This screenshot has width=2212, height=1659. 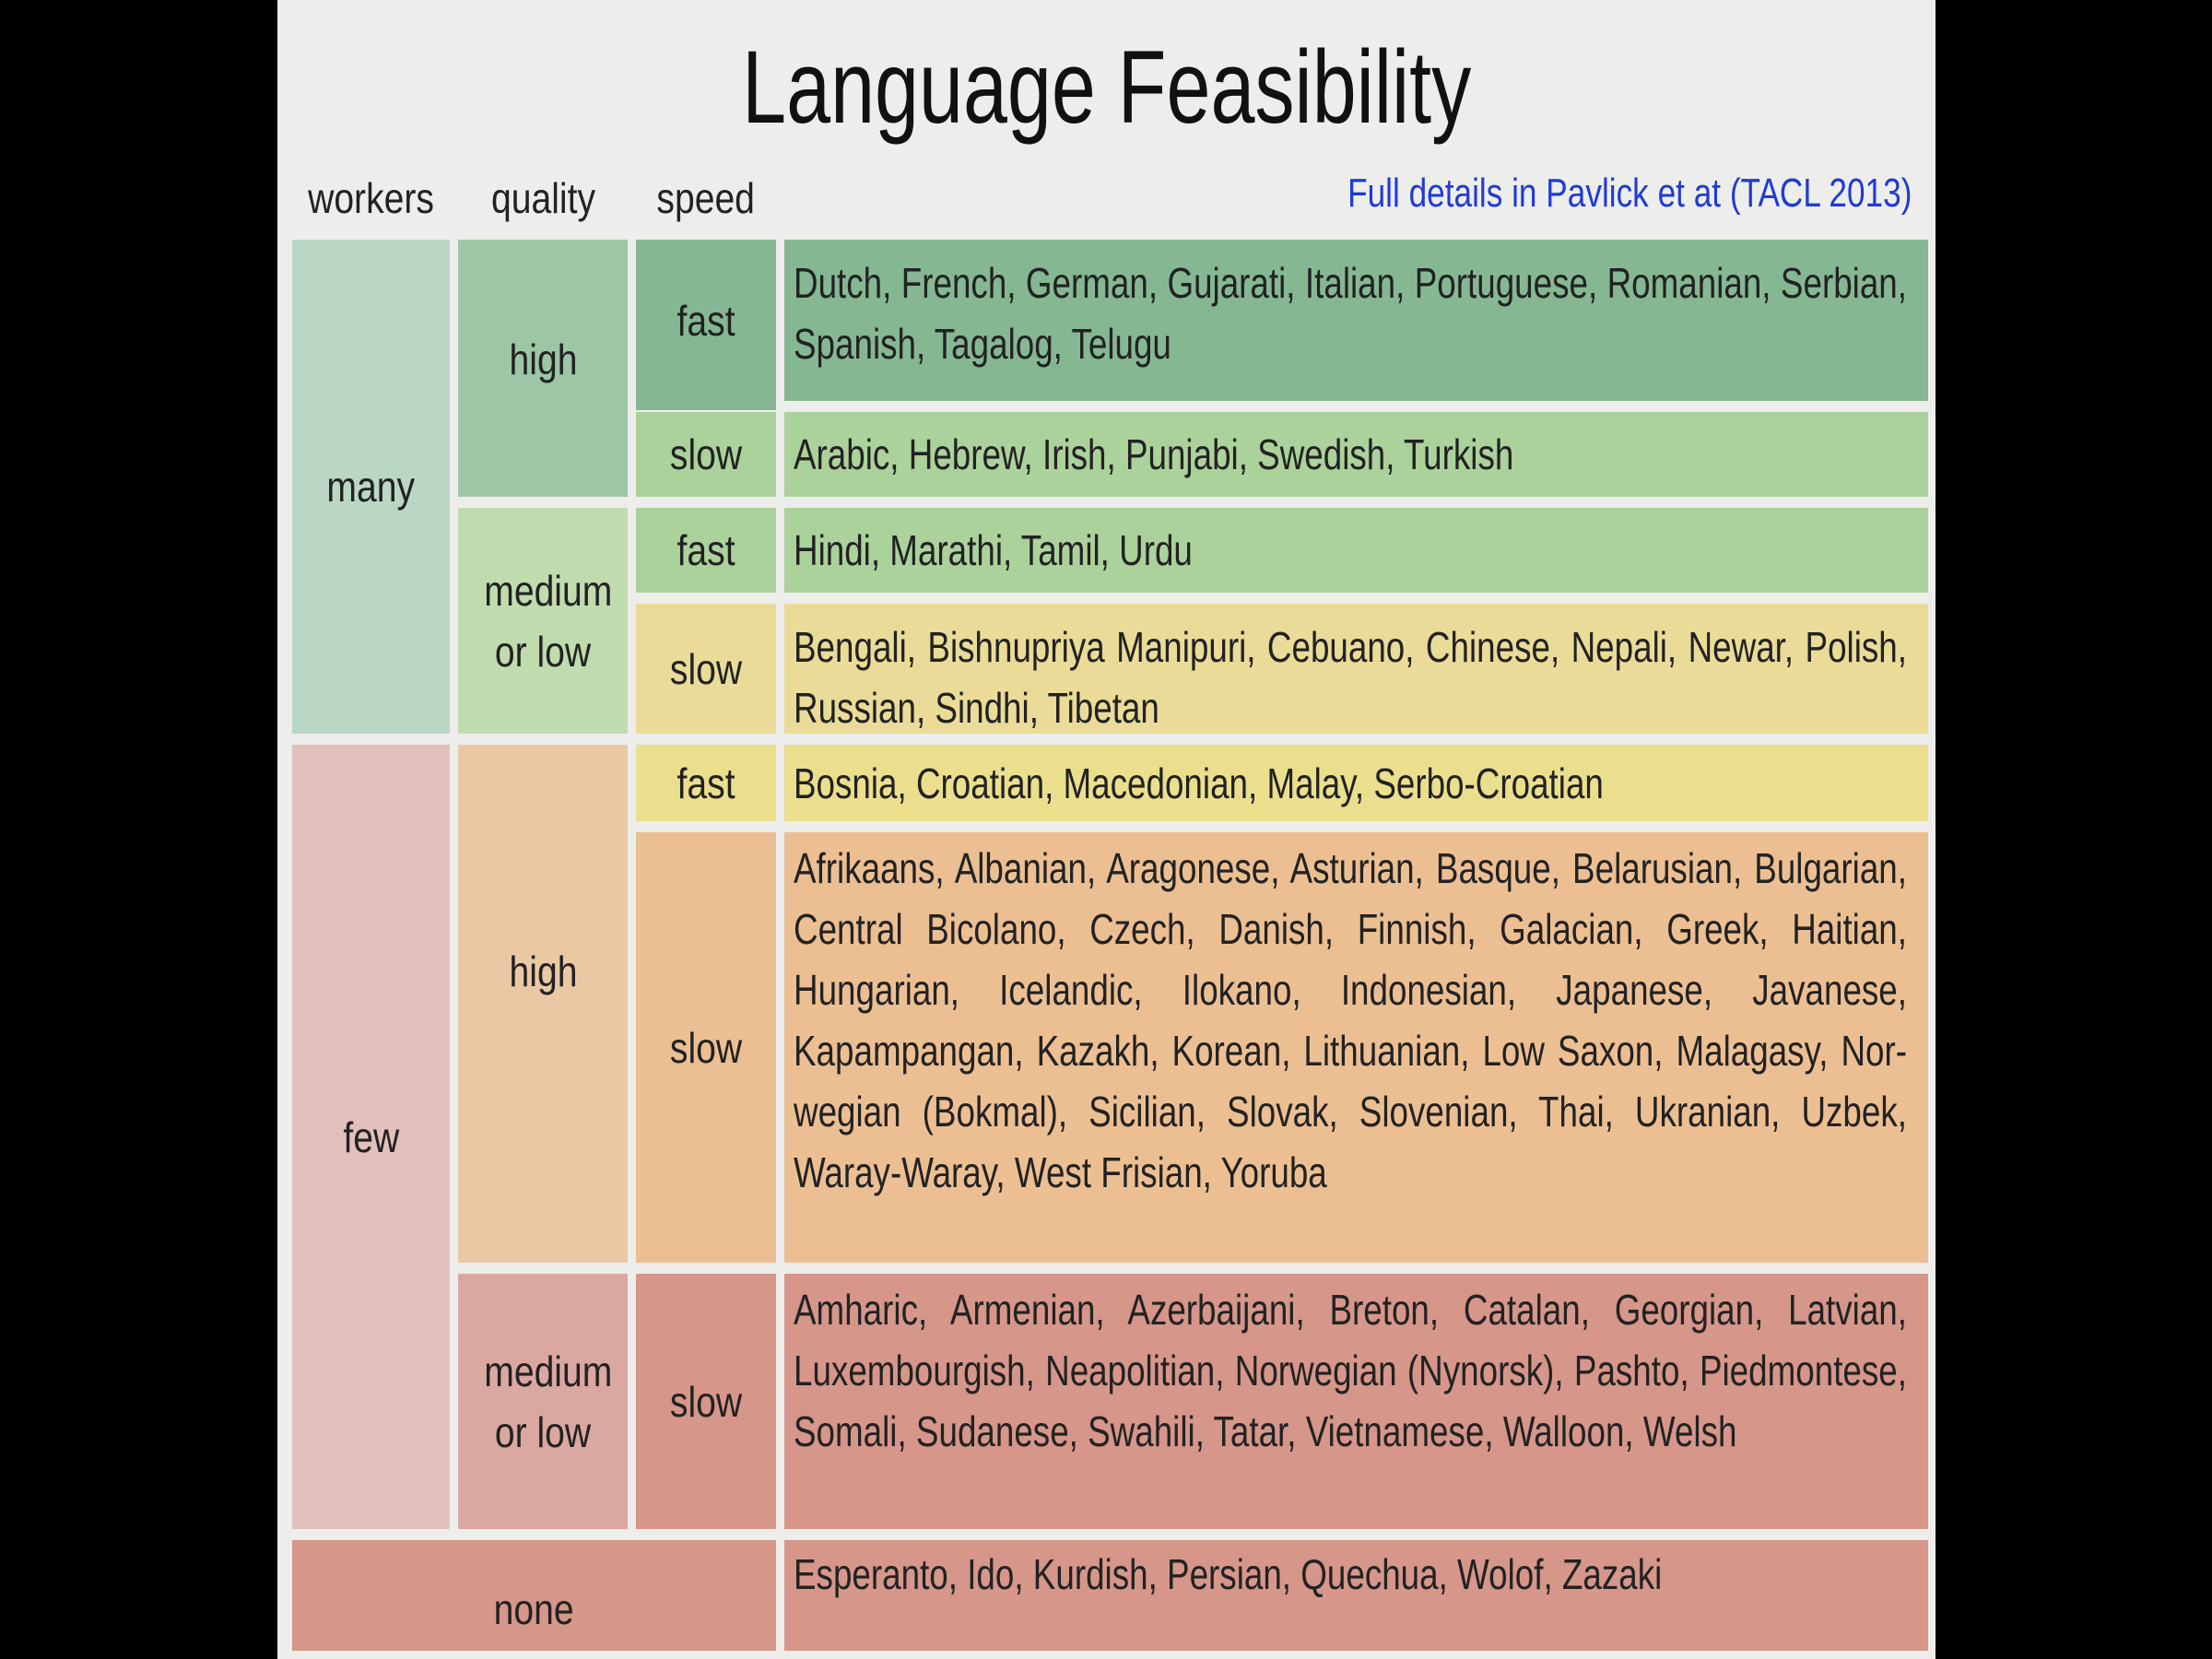 I want to click on workers-few: few, so click(x=371, y=1137).